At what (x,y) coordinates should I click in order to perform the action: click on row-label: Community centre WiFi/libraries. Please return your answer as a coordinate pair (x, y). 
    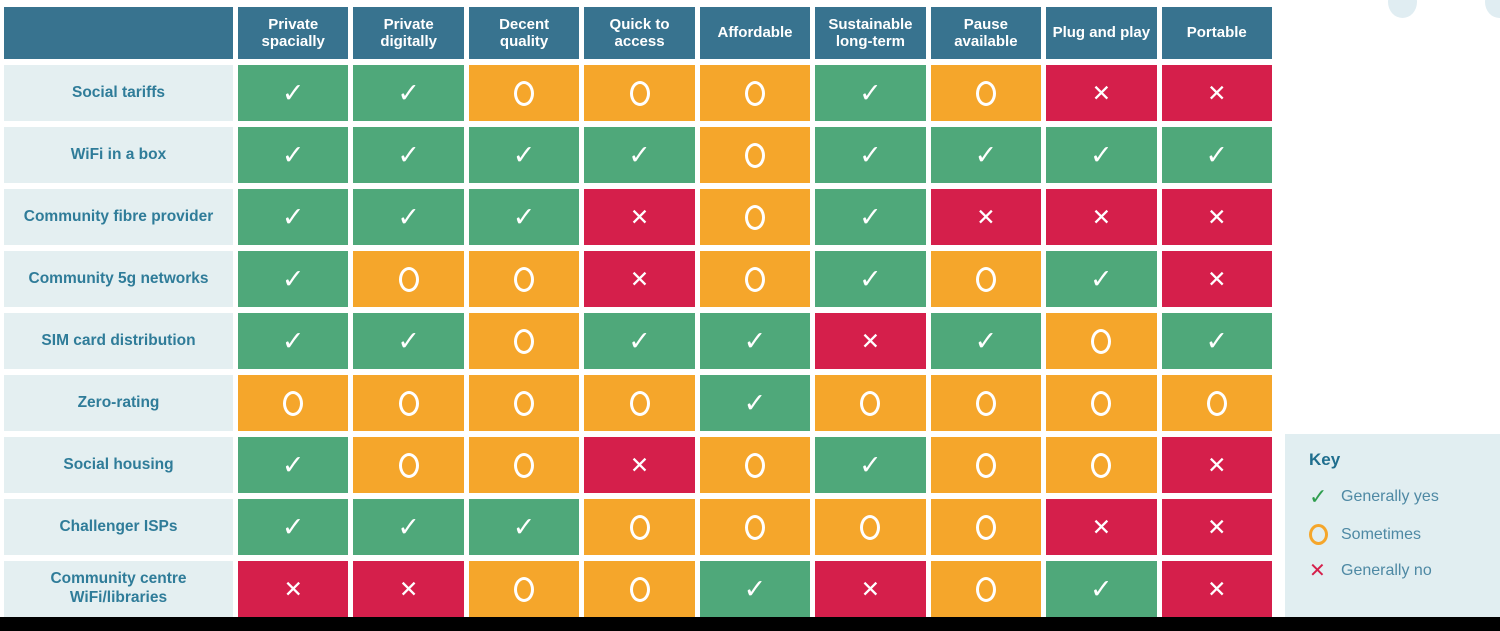
    Looking at the image, I should click on (118, 589).